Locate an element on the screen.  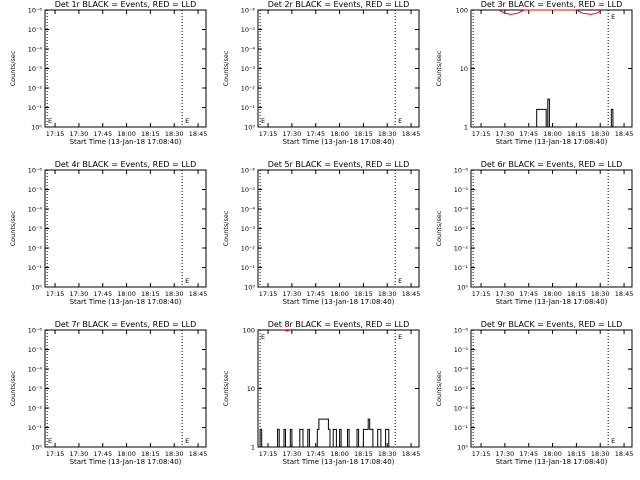
panel-title: Det 5r BLACK = Events, RED = LLD is located at coordinates (339, 164).